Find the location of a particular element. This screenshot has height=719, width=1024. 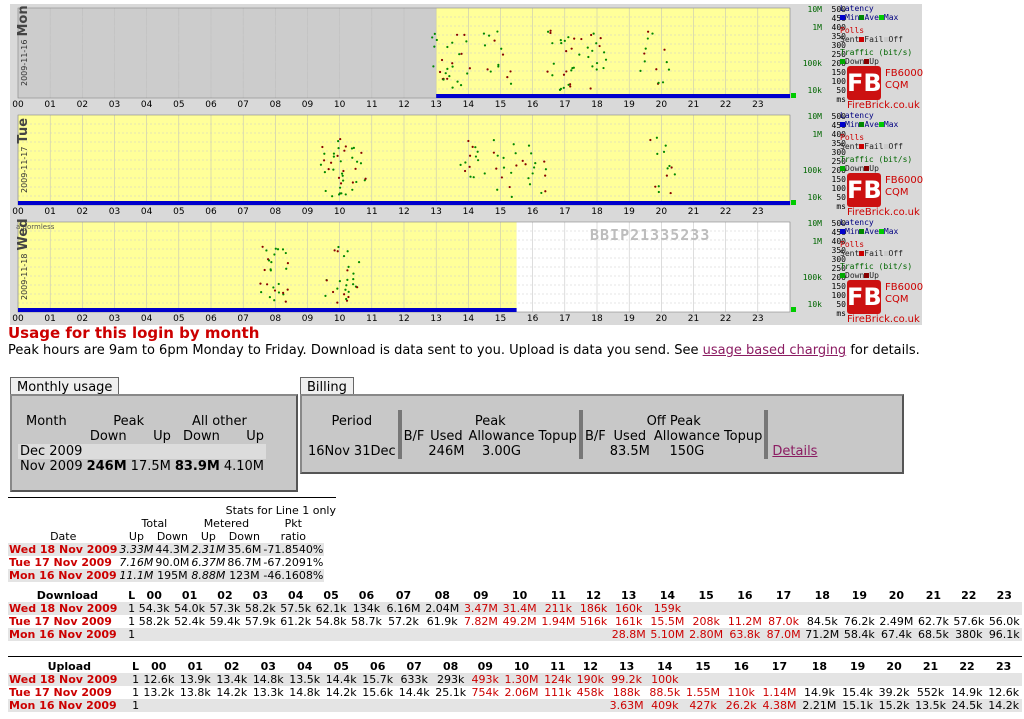

latency-axis-label: ms is located at coordinates (841, 206).